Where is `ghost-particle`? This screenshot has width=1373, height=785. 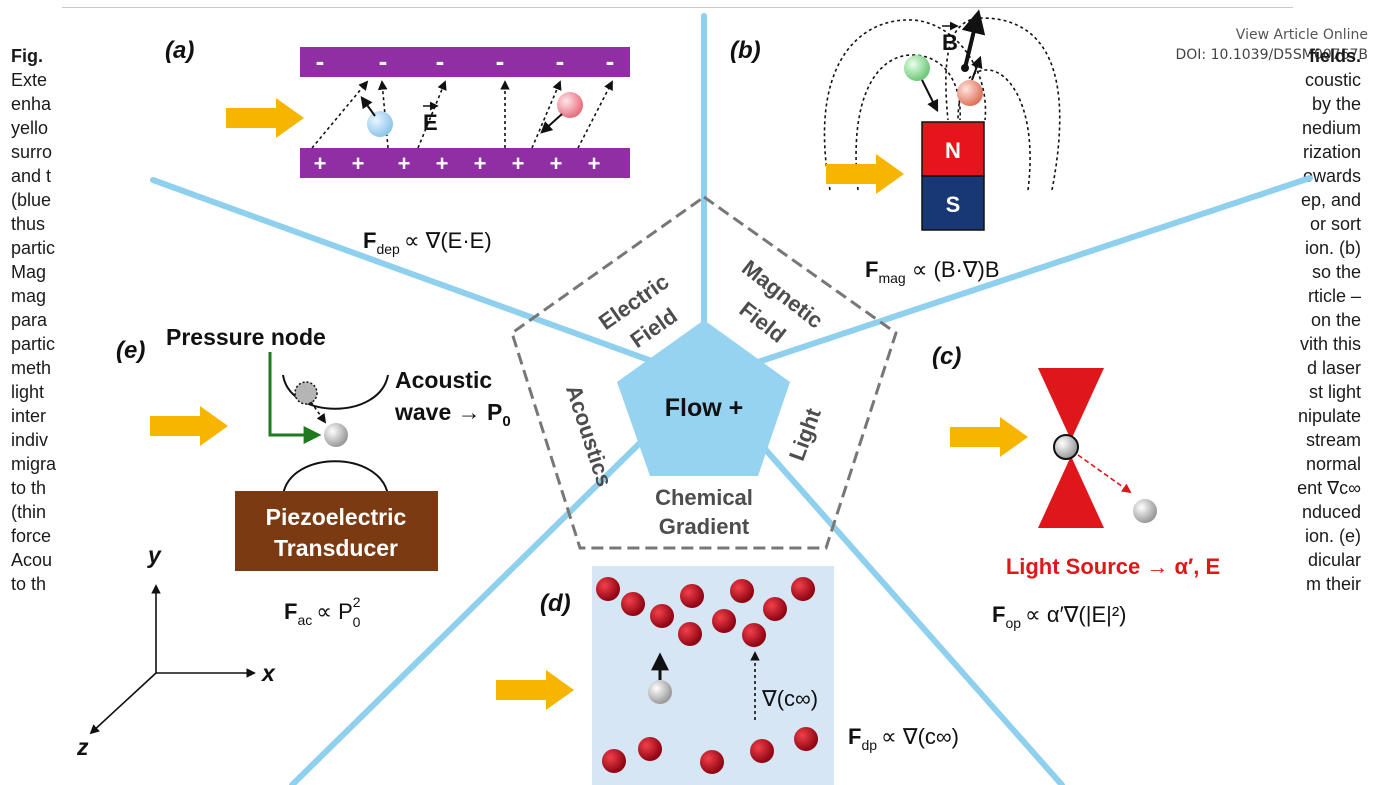 ghost-particle is located at coordinates (306, 393).